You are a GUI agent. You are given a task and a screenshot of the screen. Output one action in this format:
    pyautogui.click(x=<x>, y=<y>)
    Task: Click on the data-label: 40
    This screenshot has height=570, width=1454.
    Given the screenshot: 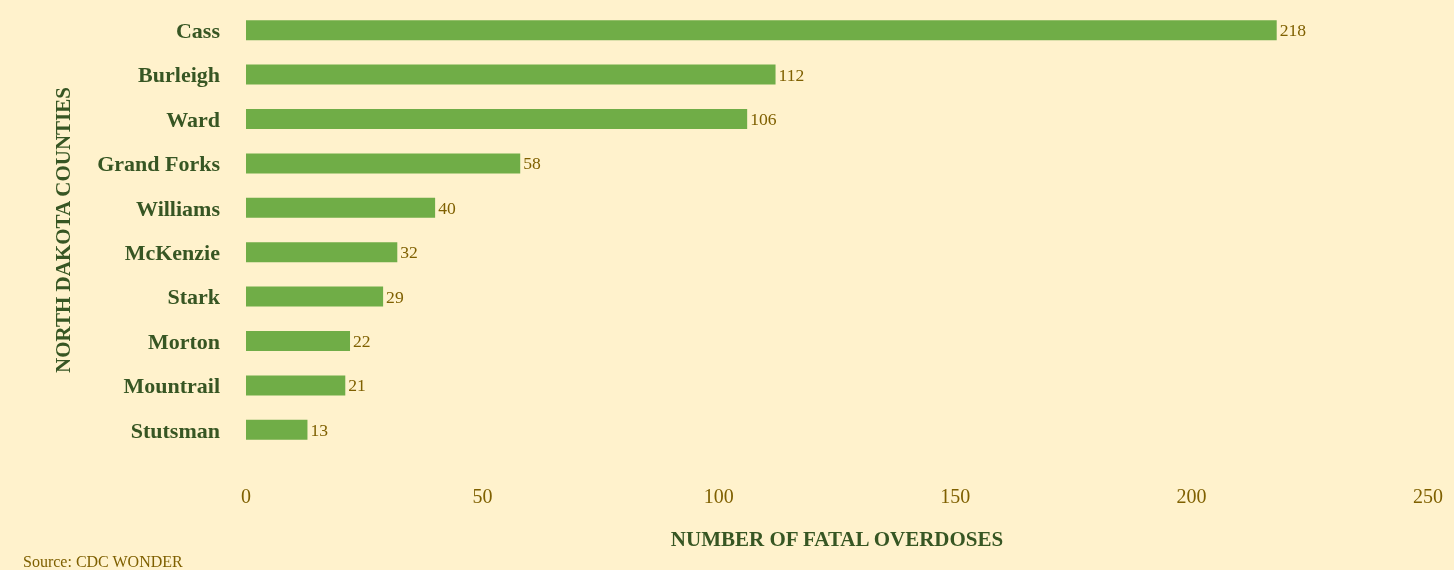 What is the action you would take?
    pyautogui.click(x=447, y=207)
    